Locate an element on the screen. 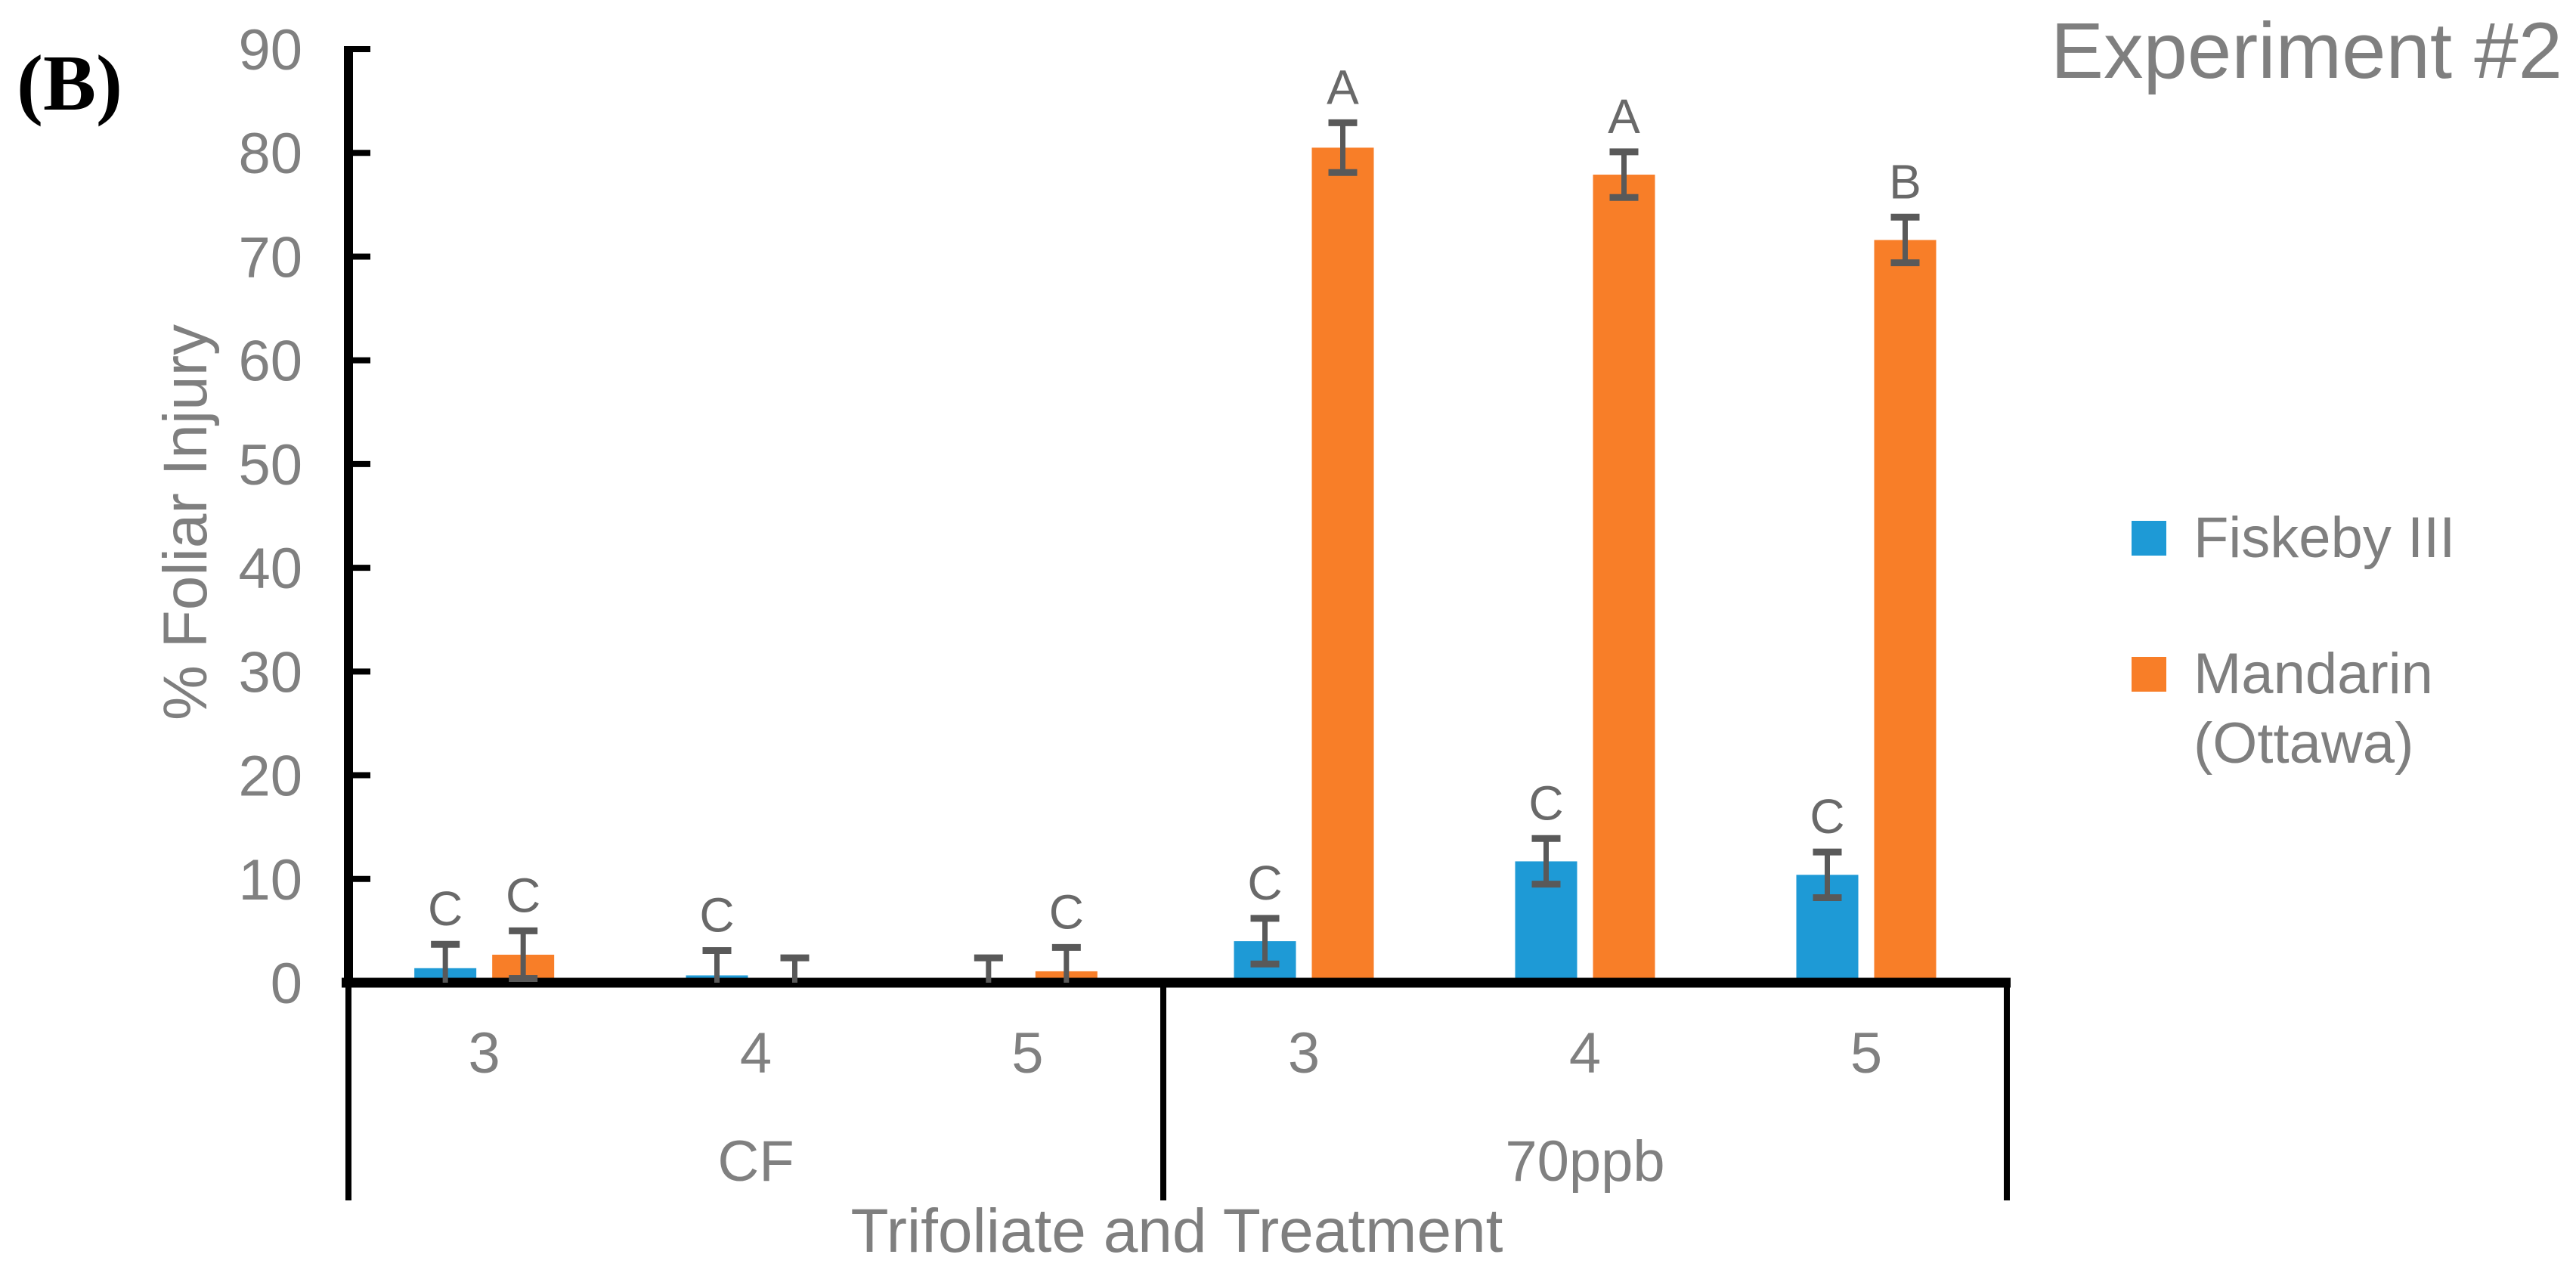  y-tick-label: 50 is located at coordinates (270, 465).